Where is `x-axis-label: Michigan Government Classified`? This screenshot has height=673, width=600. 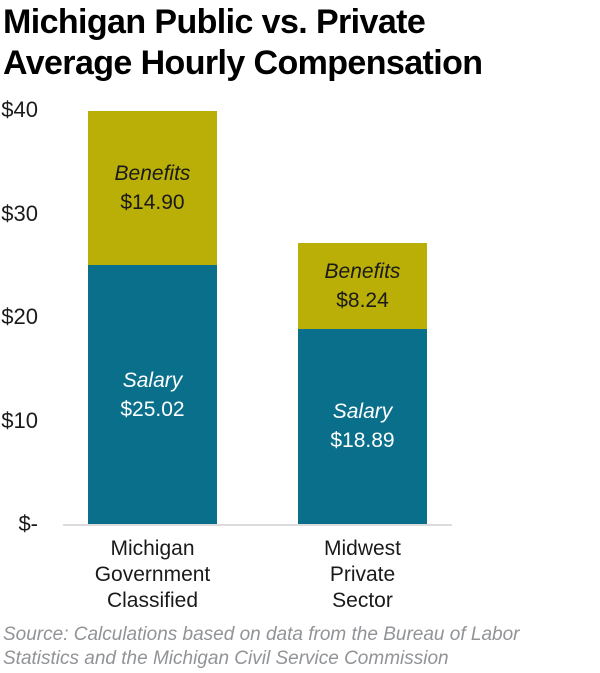 x-axis-label: Michigan Government Classified is located at coordinates (153, 575).